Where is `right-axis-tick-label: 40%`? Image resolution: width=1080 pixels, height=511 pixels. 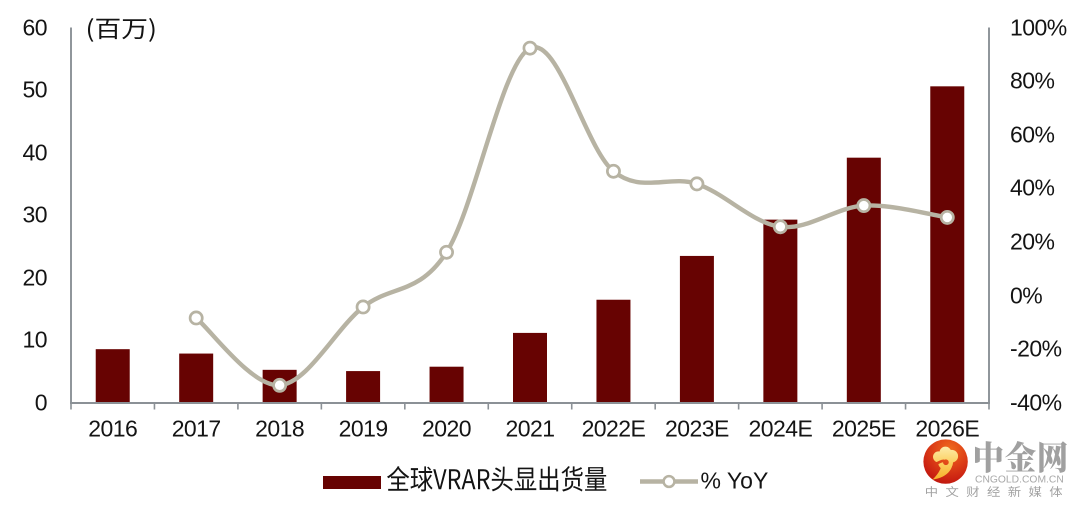
right-axis-tick-label: 40% is located at coordinates (1032, 187).